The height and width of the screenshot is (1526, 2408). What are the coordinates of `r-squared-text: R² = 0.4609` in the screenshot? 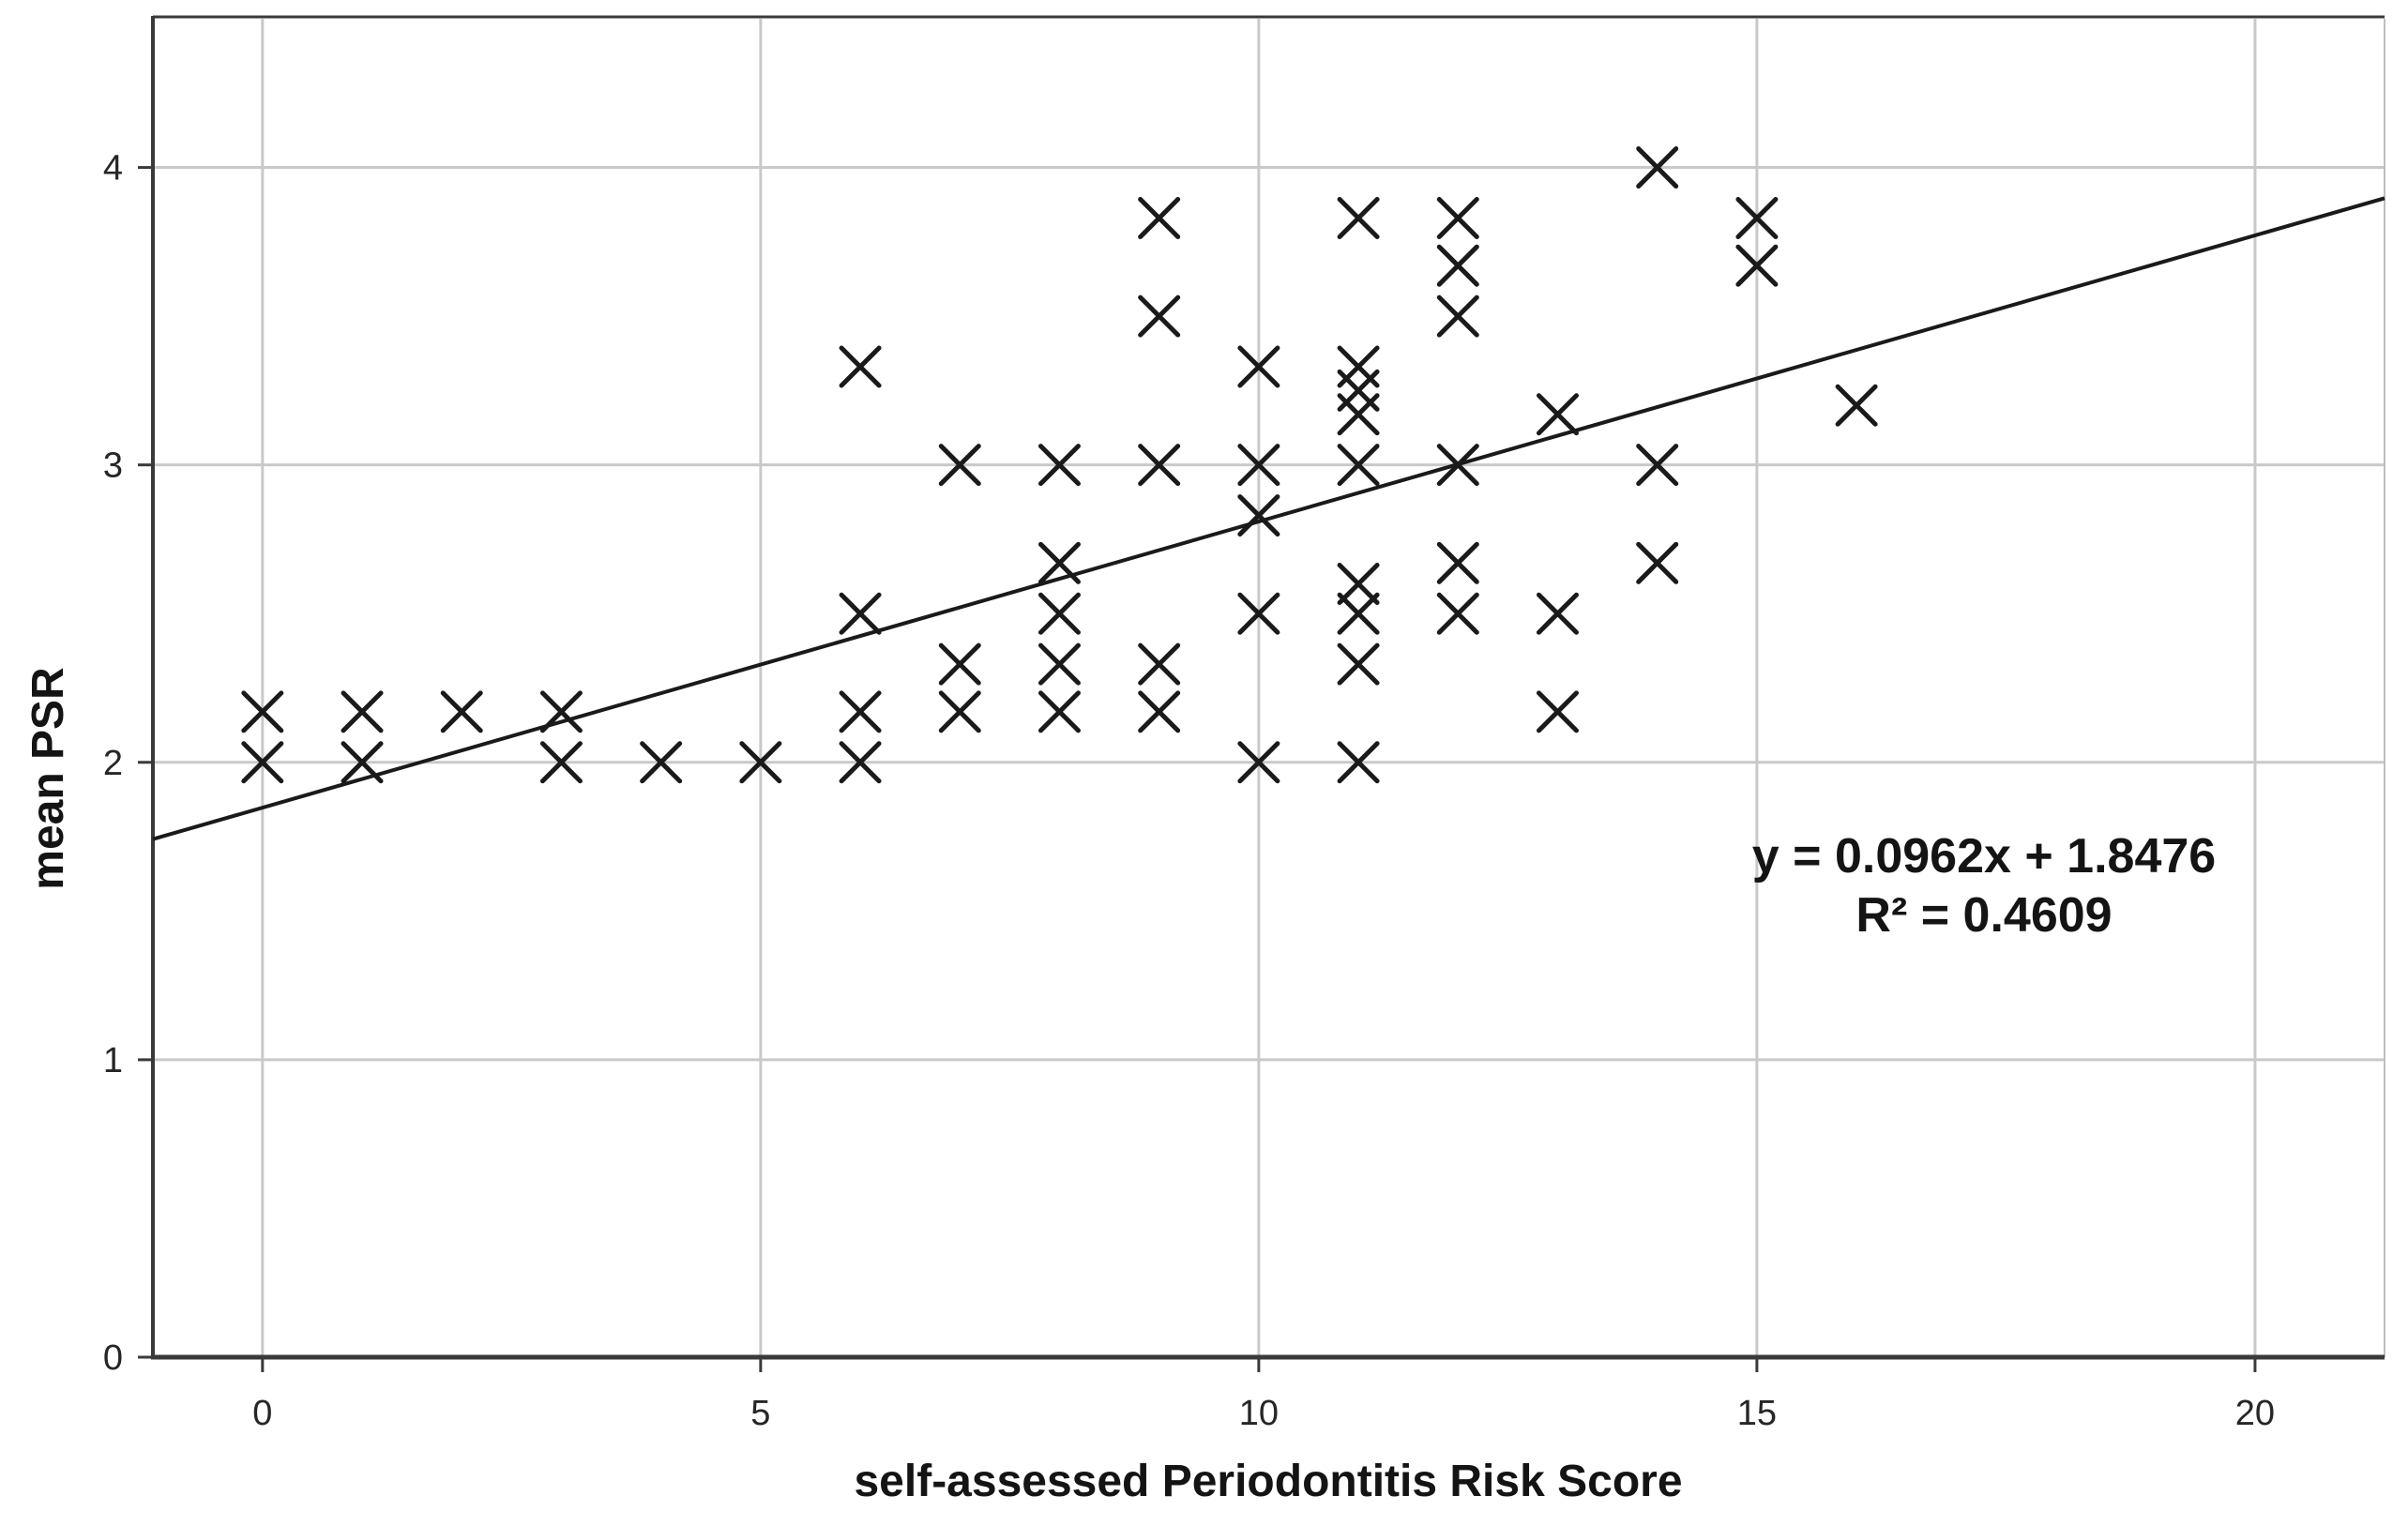 It's located at (1984, 916).